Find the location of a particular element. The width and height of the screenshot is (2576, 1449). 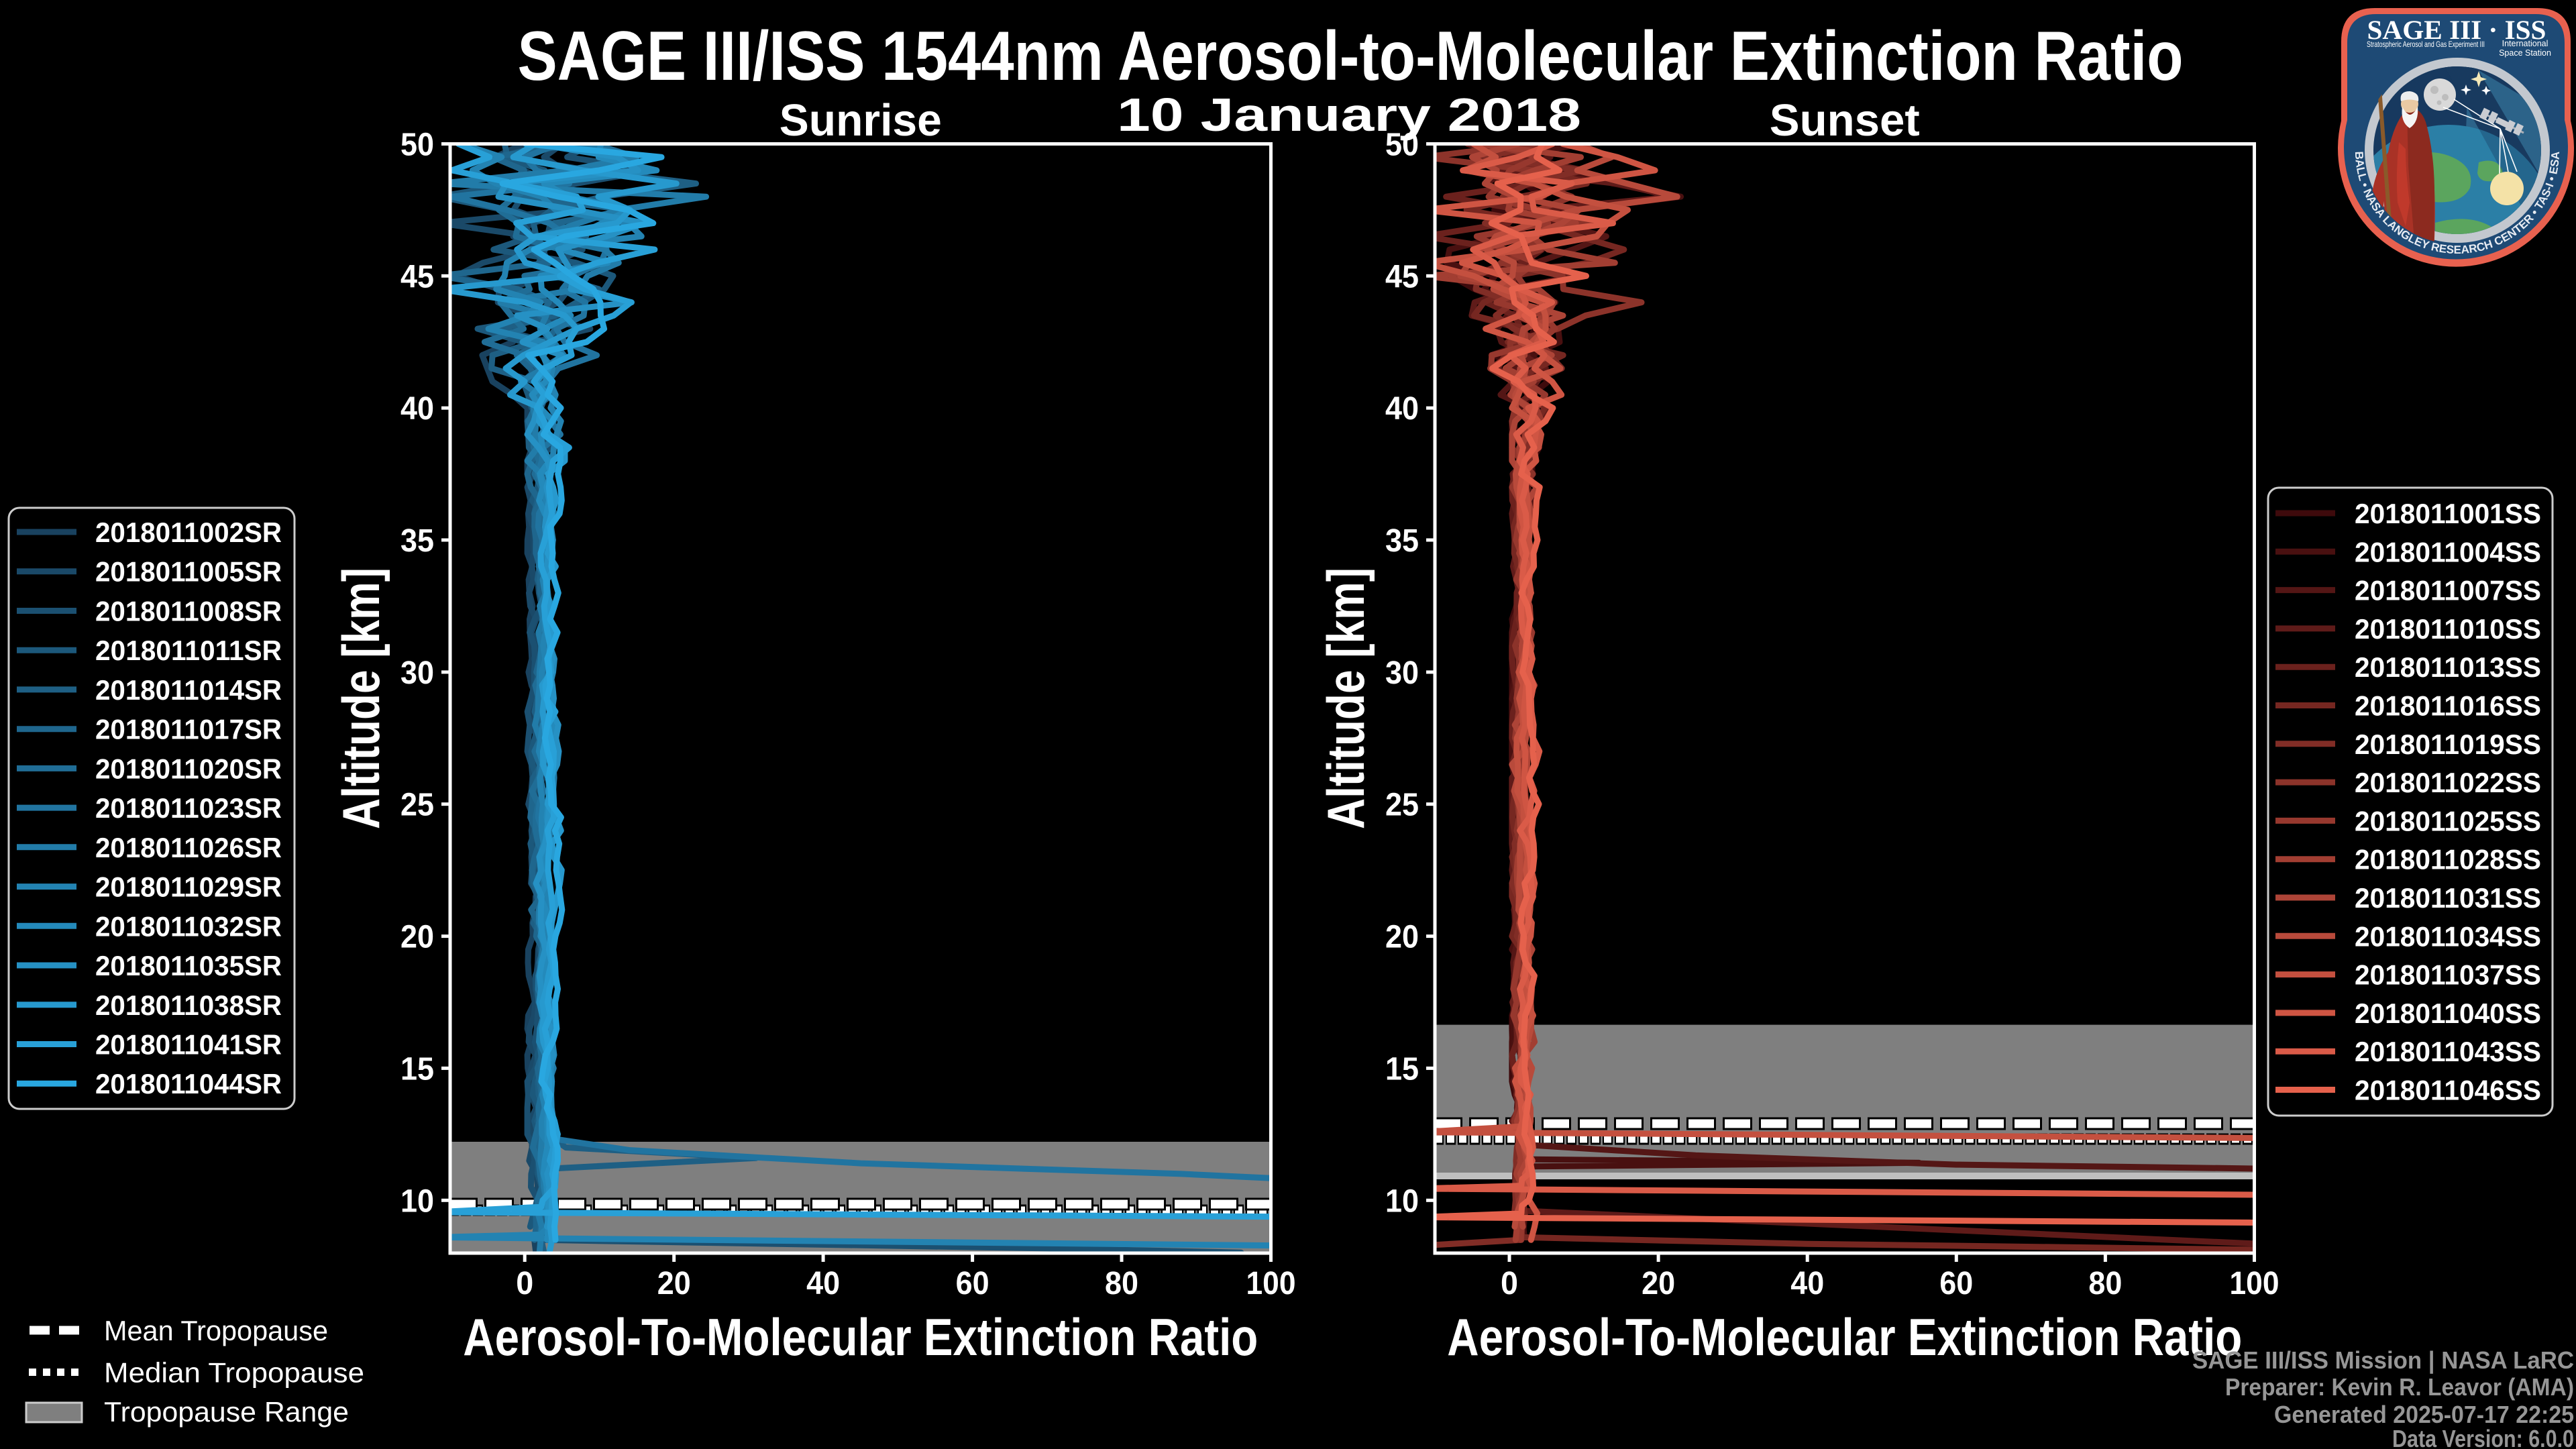

svg-text: 2018011004SS is located at coordinates (2448, 552).